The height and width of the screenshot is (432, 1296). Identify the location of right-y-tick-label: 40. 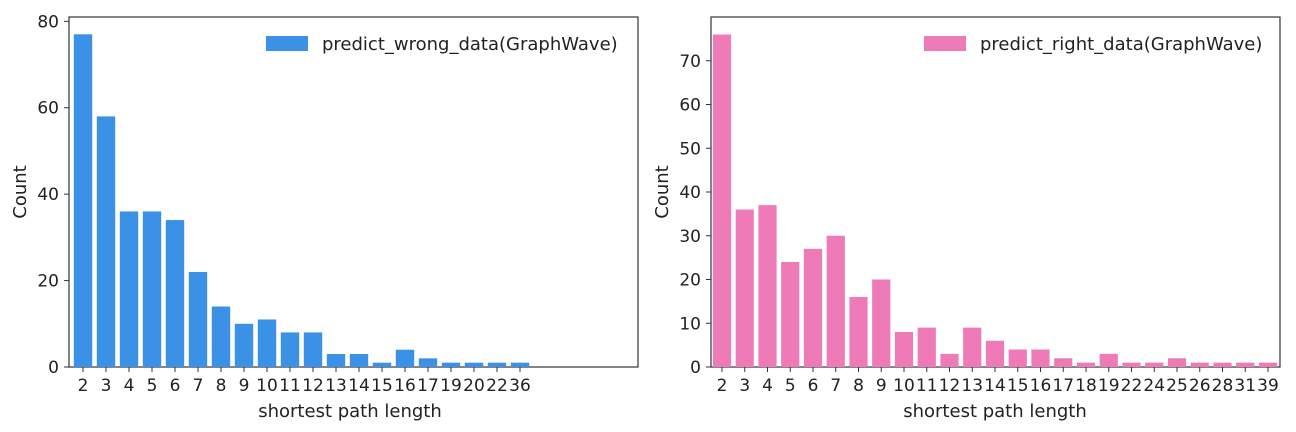
(690, 193).